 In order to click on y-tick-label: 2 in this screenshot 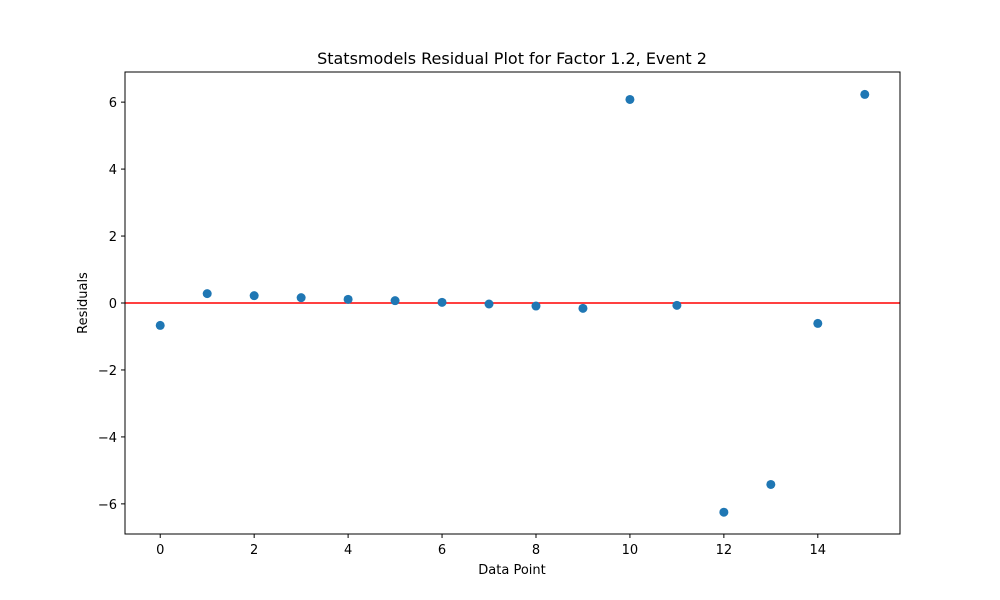, I will do `click(113, 237)`.